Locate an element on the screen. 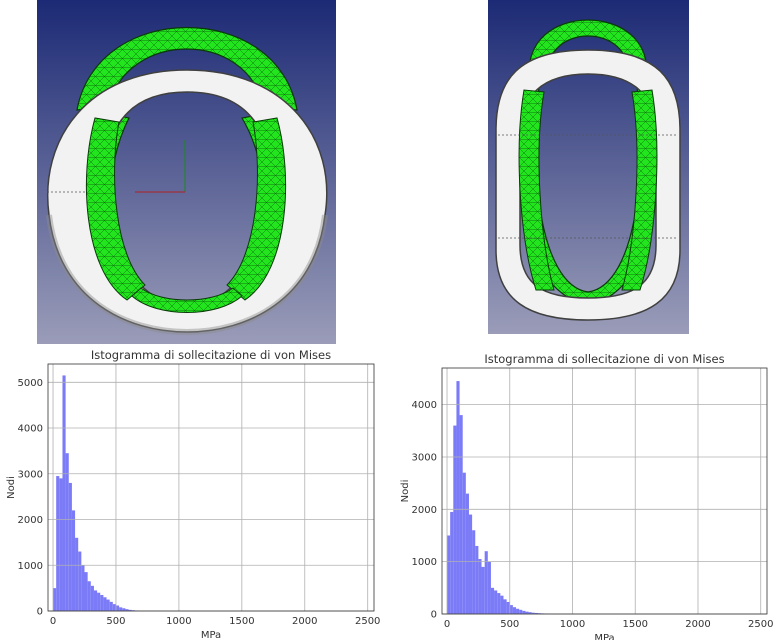 This screenshot has width=777, height=640. mesh-render-right is located at coordinates (588, 167).